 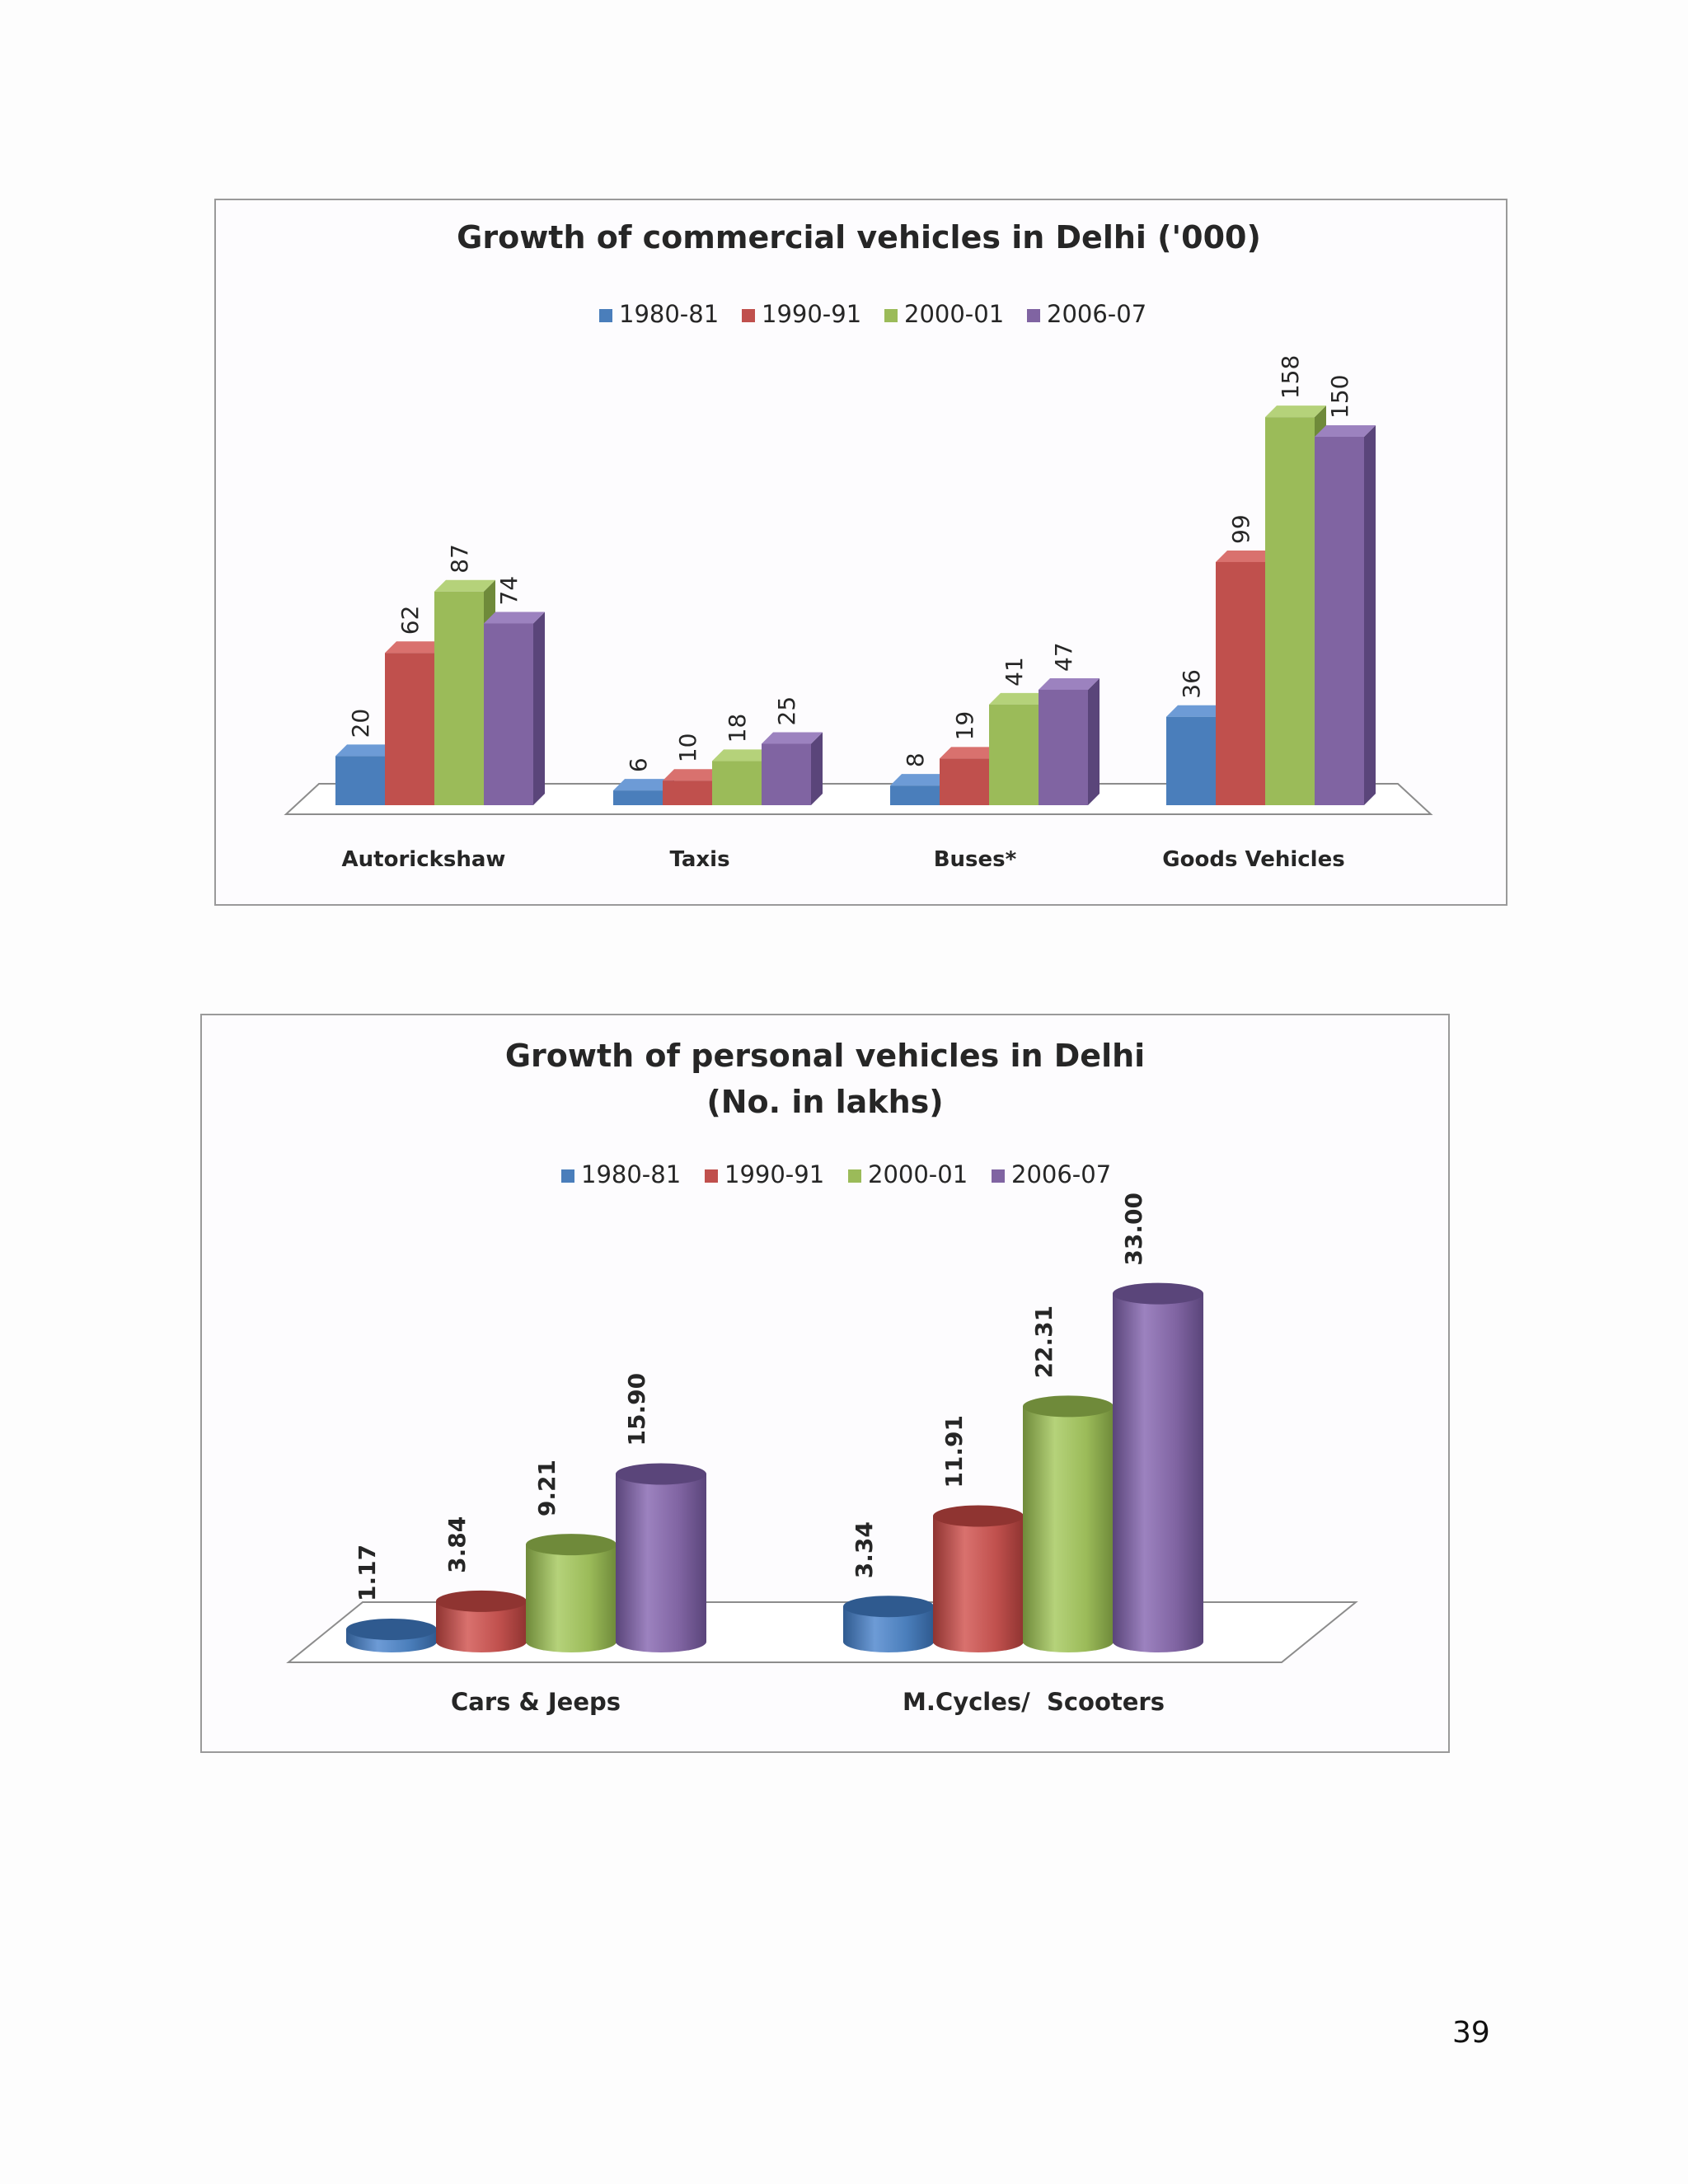 What do you see at coordinates (1240, 529) in the screenshot?
I see `value-label-Goods Vehicles-1990-91: 99` at bounding box center [1240, 529].